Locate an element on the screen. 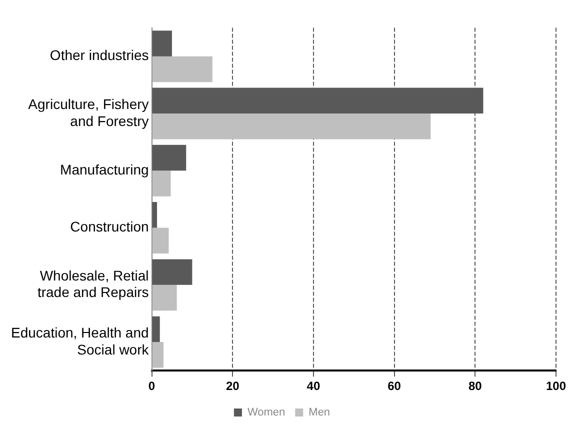 This screenshot has height=438, width=578. y-tick-label: Other industries is located at coordinates (99, 55).